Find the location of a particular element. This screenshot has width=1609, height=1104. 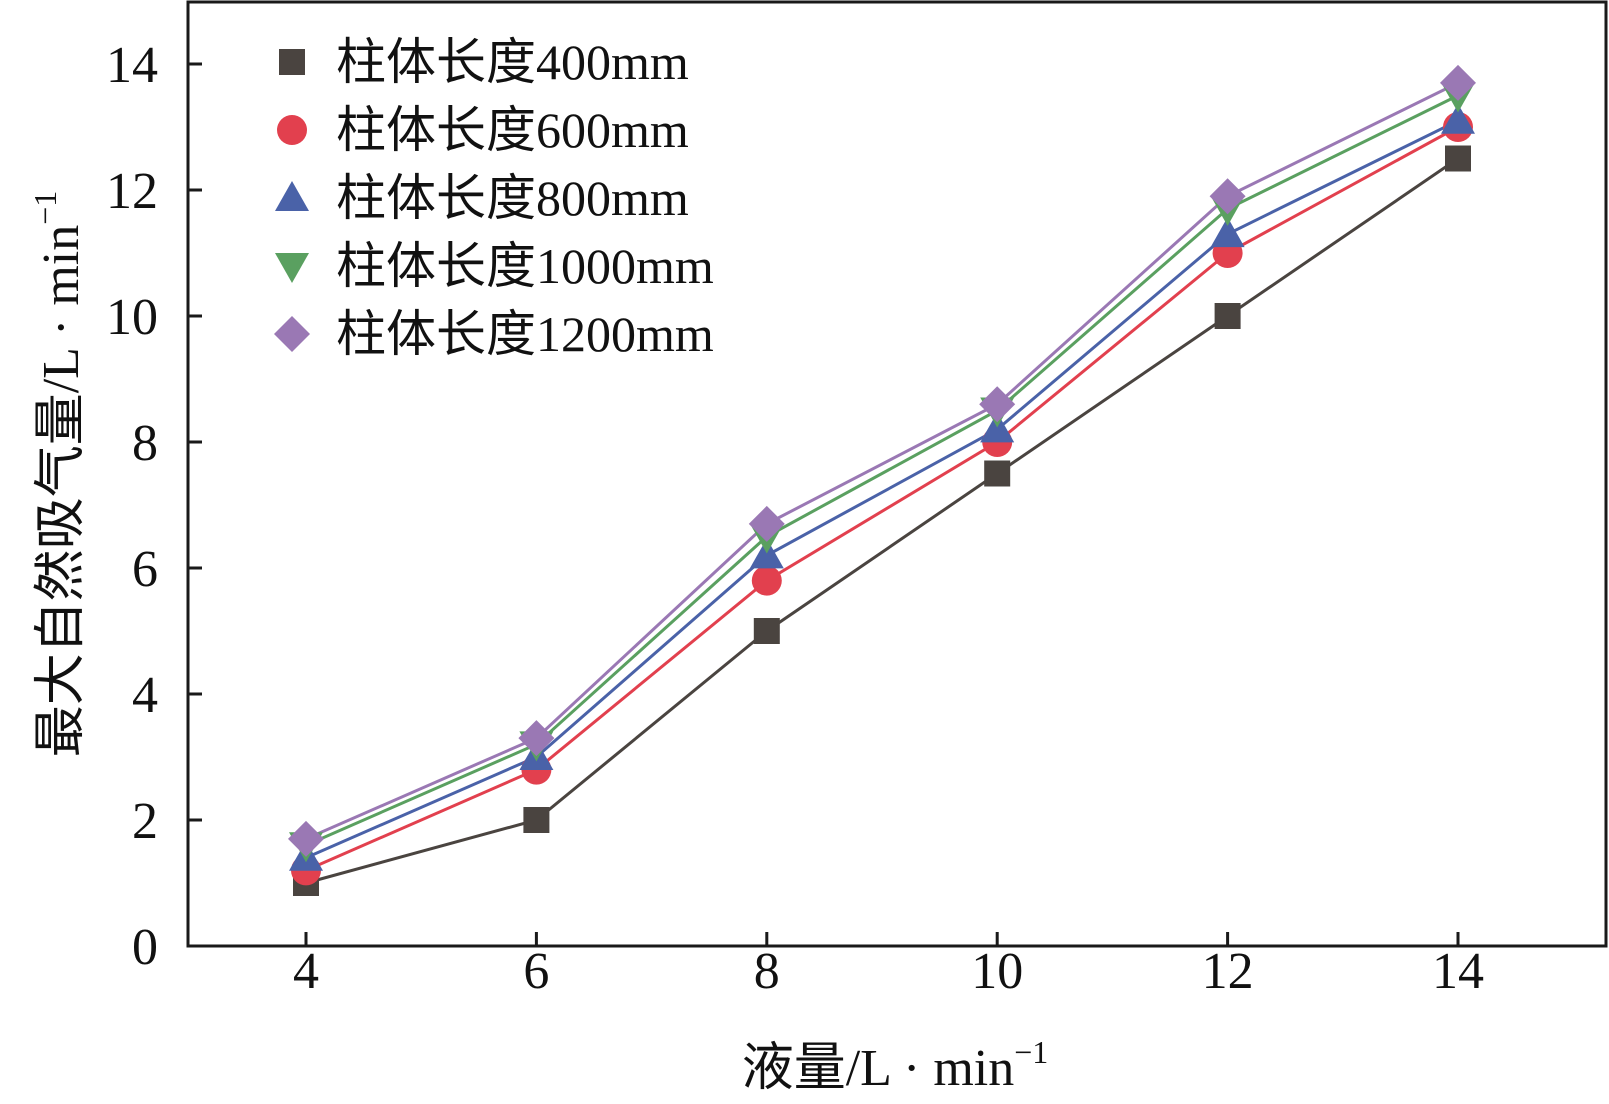

y-tick-label: 12 is located at coordinates (132, 191).